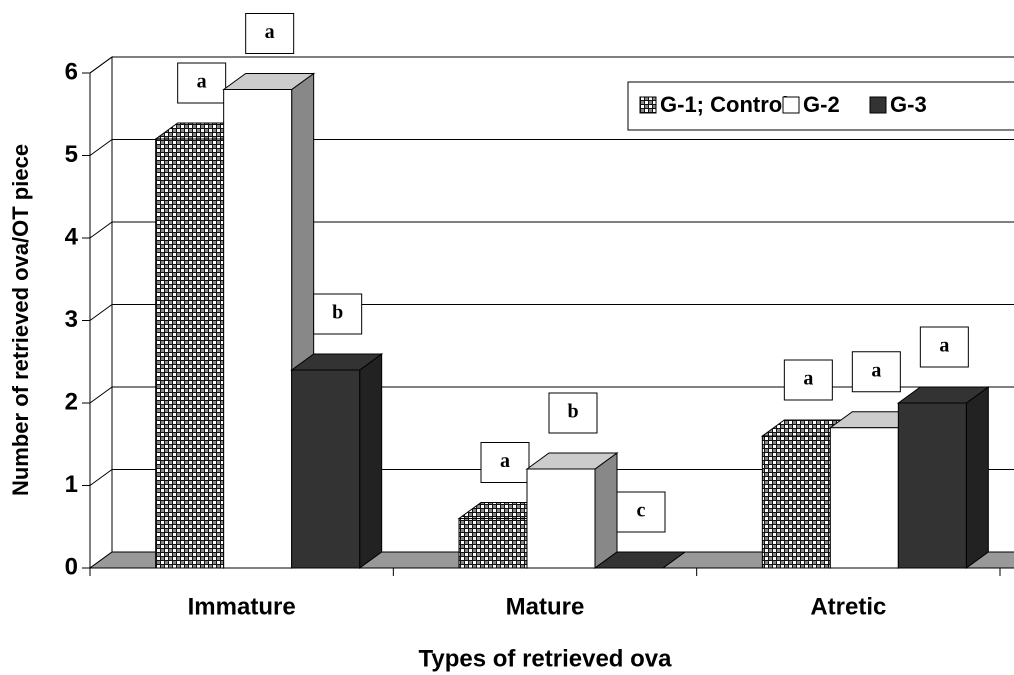 Image resolution: width=1014 pixels, height=675 pixels. I want to click on legend-label: G-1; Control, so click(724, 104).